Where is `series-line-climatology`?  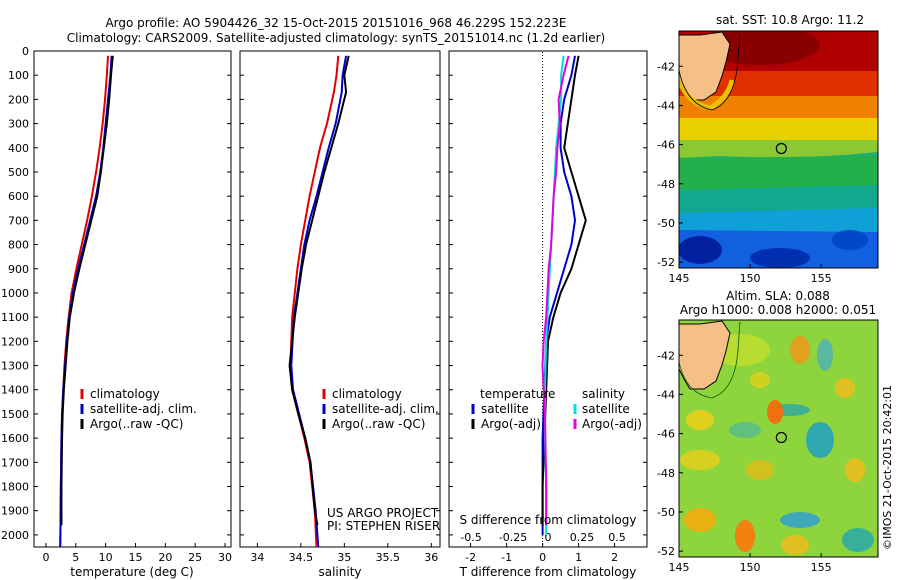 series-line-climatology is located at coordinates (84, 301).